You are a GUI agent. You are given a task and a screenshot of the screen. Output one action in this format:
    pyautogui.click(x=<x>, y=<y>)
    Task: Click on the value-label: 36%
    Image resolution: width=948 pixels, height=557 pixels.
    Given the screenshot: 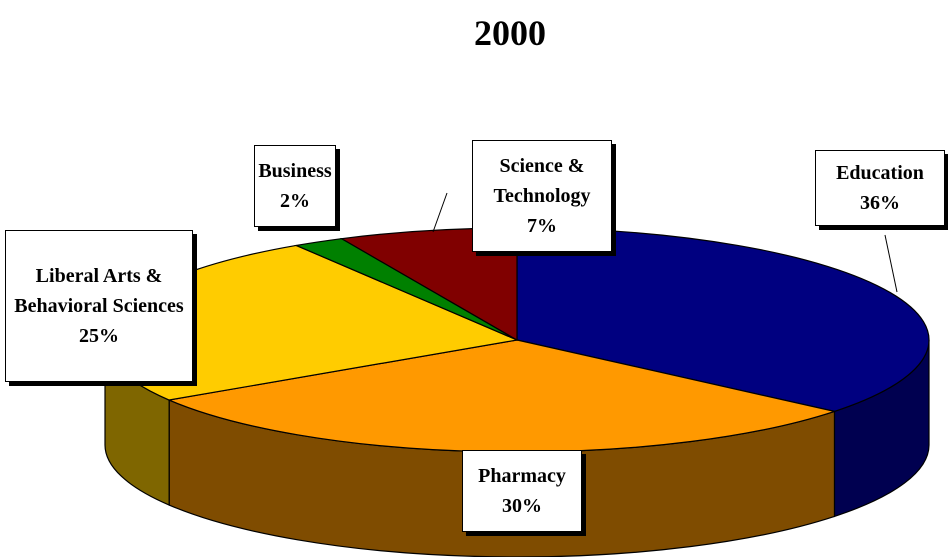 What is the action you would take?
    pyautogui.click(x=880, y=203)
    